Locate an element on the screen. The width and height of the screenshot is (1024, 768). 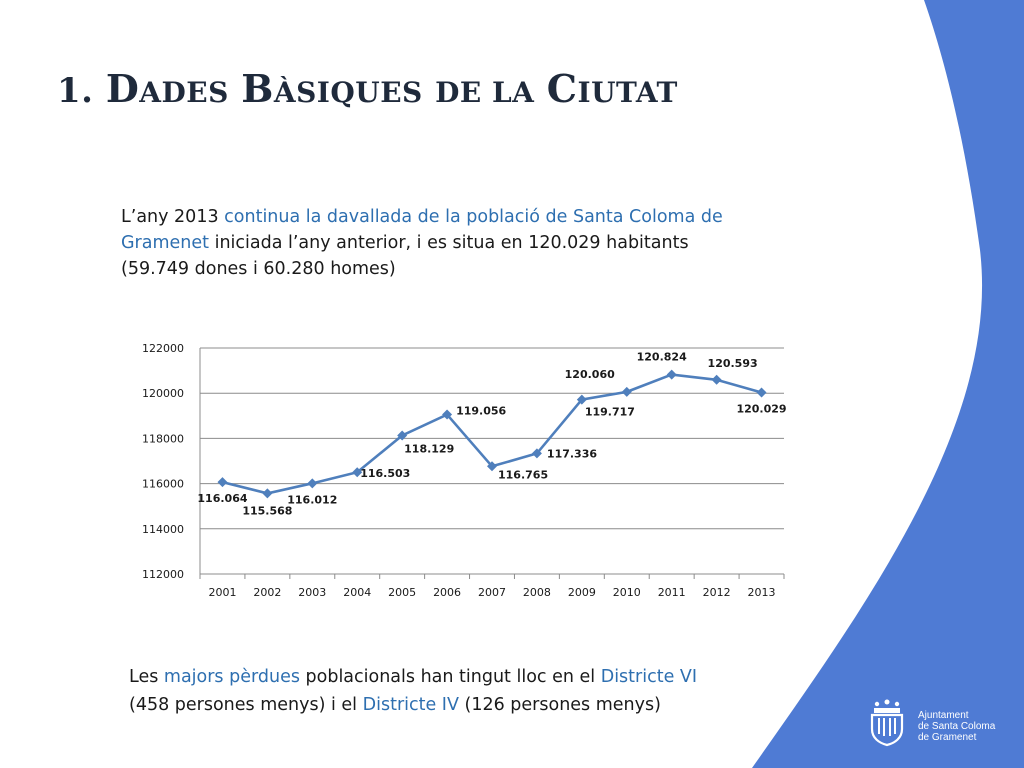
x-tick-label: 2002 is located at coordinates (267, 592).